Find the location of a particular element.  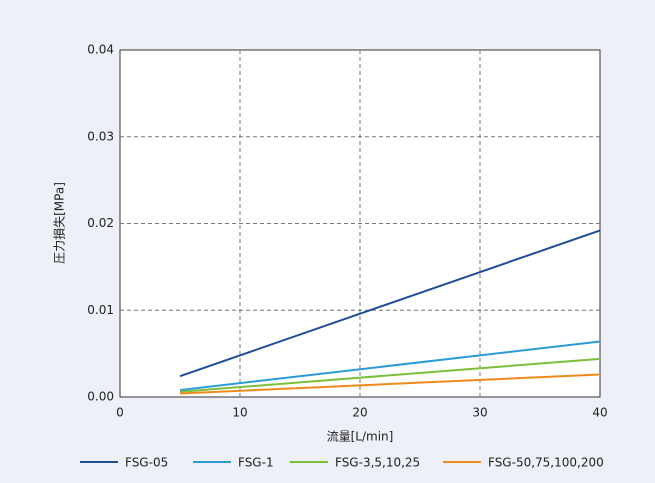

x-tick-label: 40 is located at coordinates (599, 413).